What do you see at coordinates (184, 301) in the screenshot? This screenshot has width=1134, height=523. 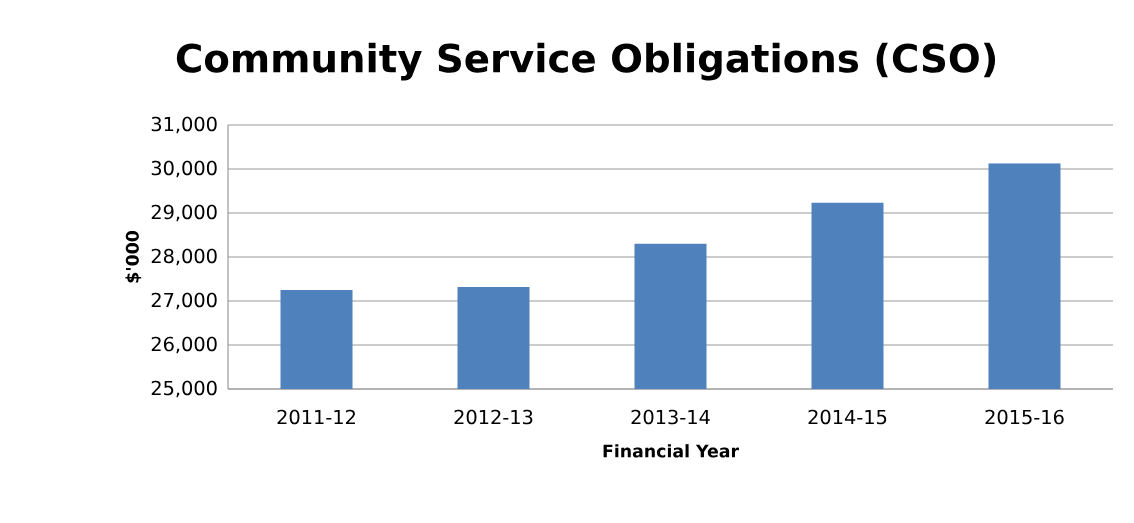 I see `y-tick-label: 27,000` at bounding box center [184, 301].